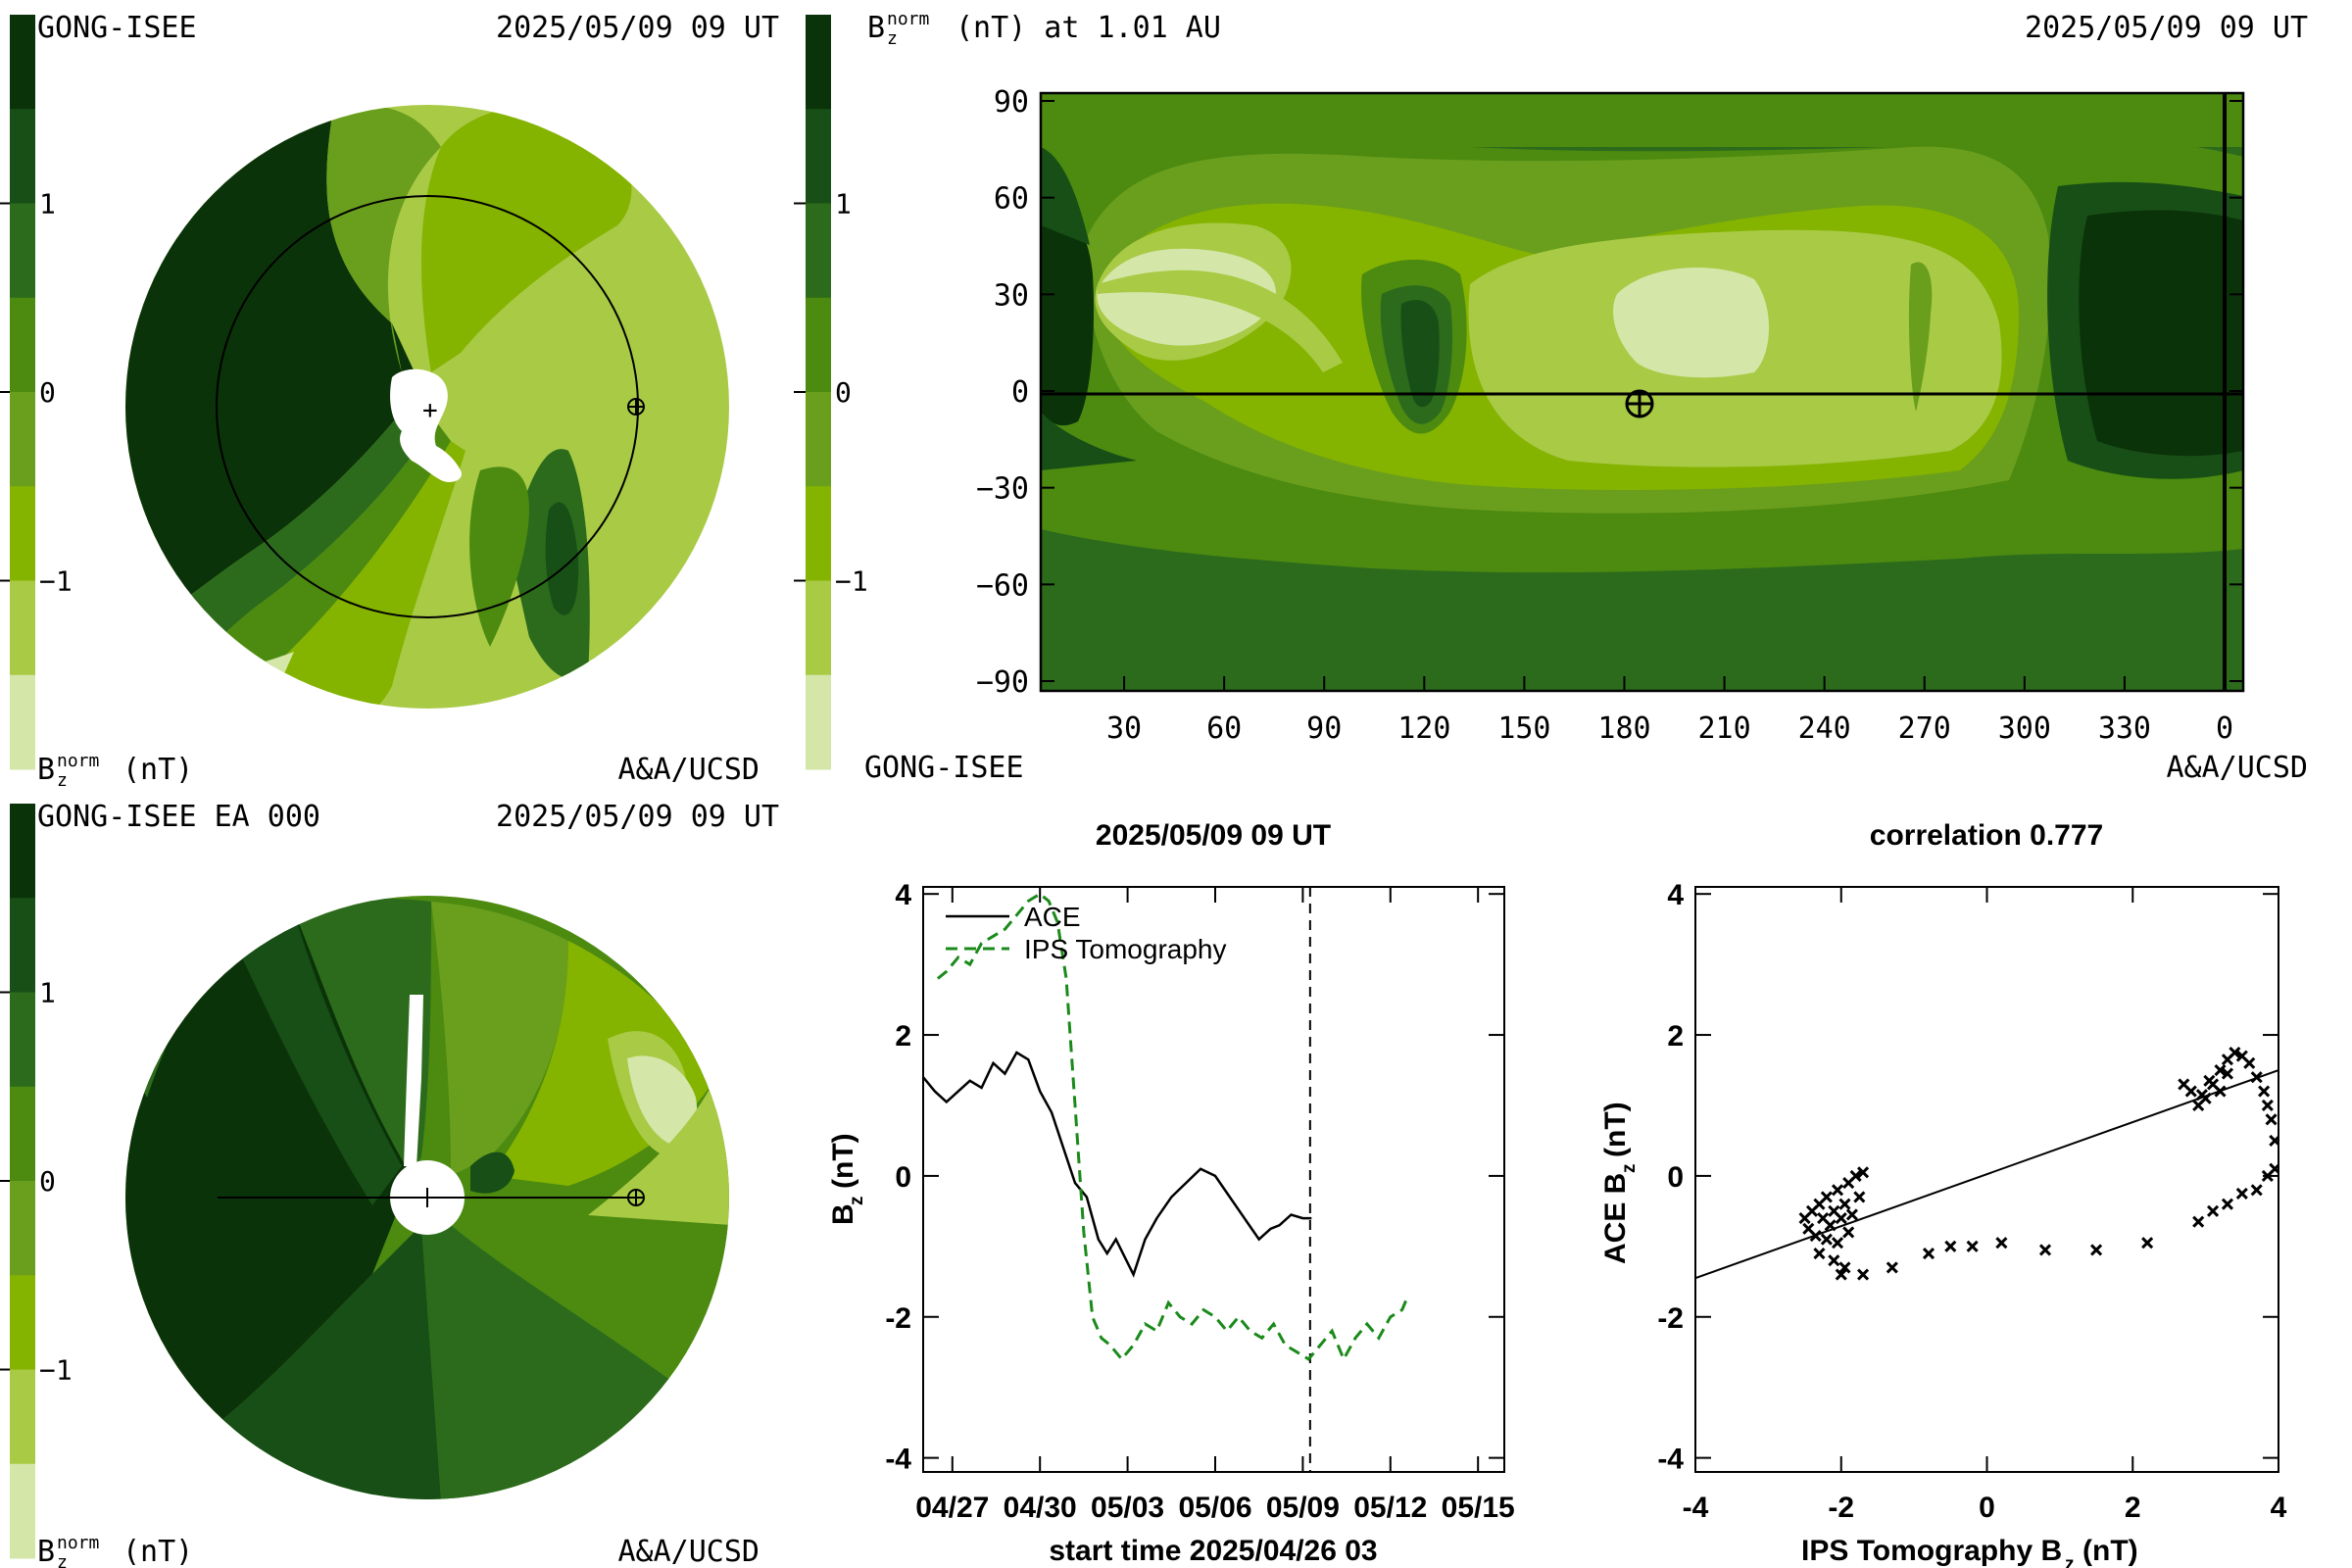 The height and width of the screenshot is (1568, 2352). What do you see at coordinates (2238, 768) in the screenshot?
I see `credit-label: A&A/UCSD` at bounding box center [2238, 768].